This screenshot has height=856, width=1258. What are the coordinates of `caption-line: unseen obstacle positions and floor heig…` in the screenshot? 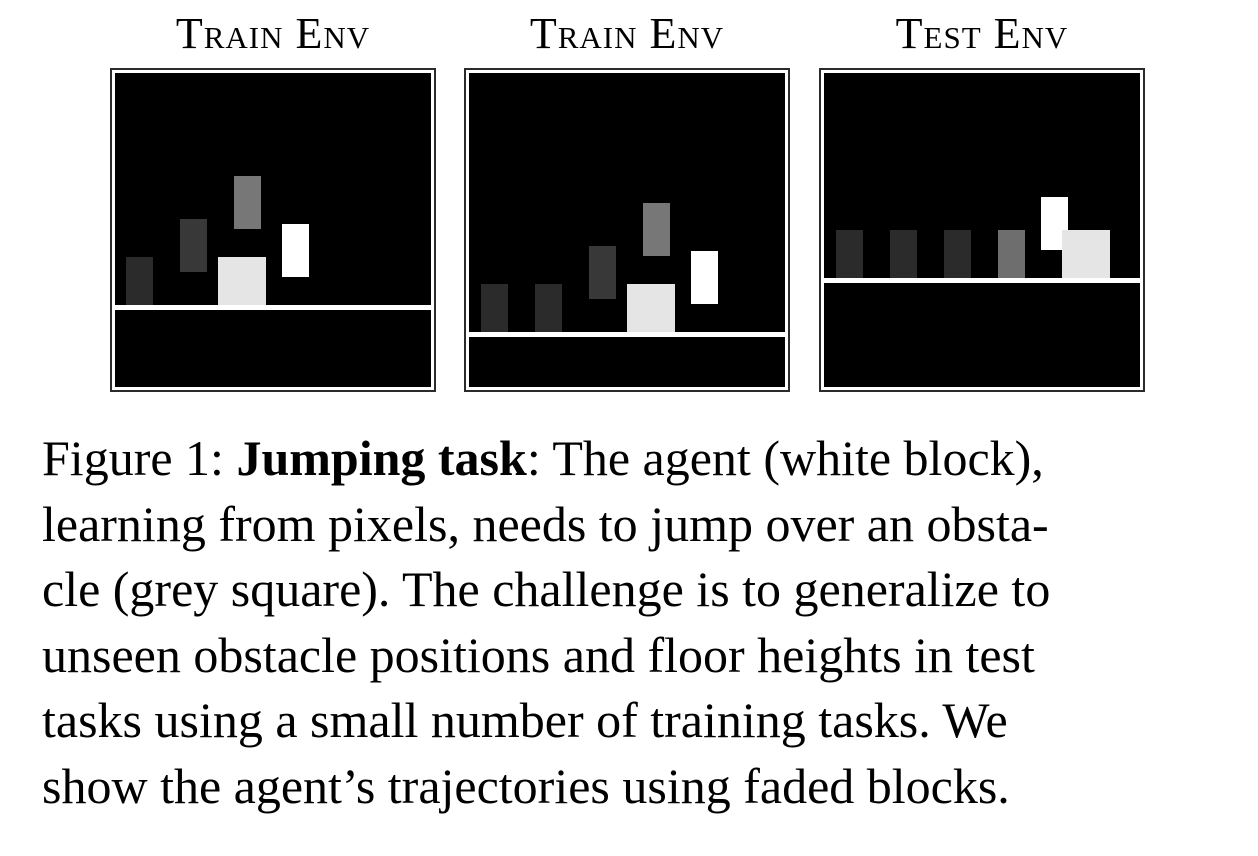 It's located at (538, 654).